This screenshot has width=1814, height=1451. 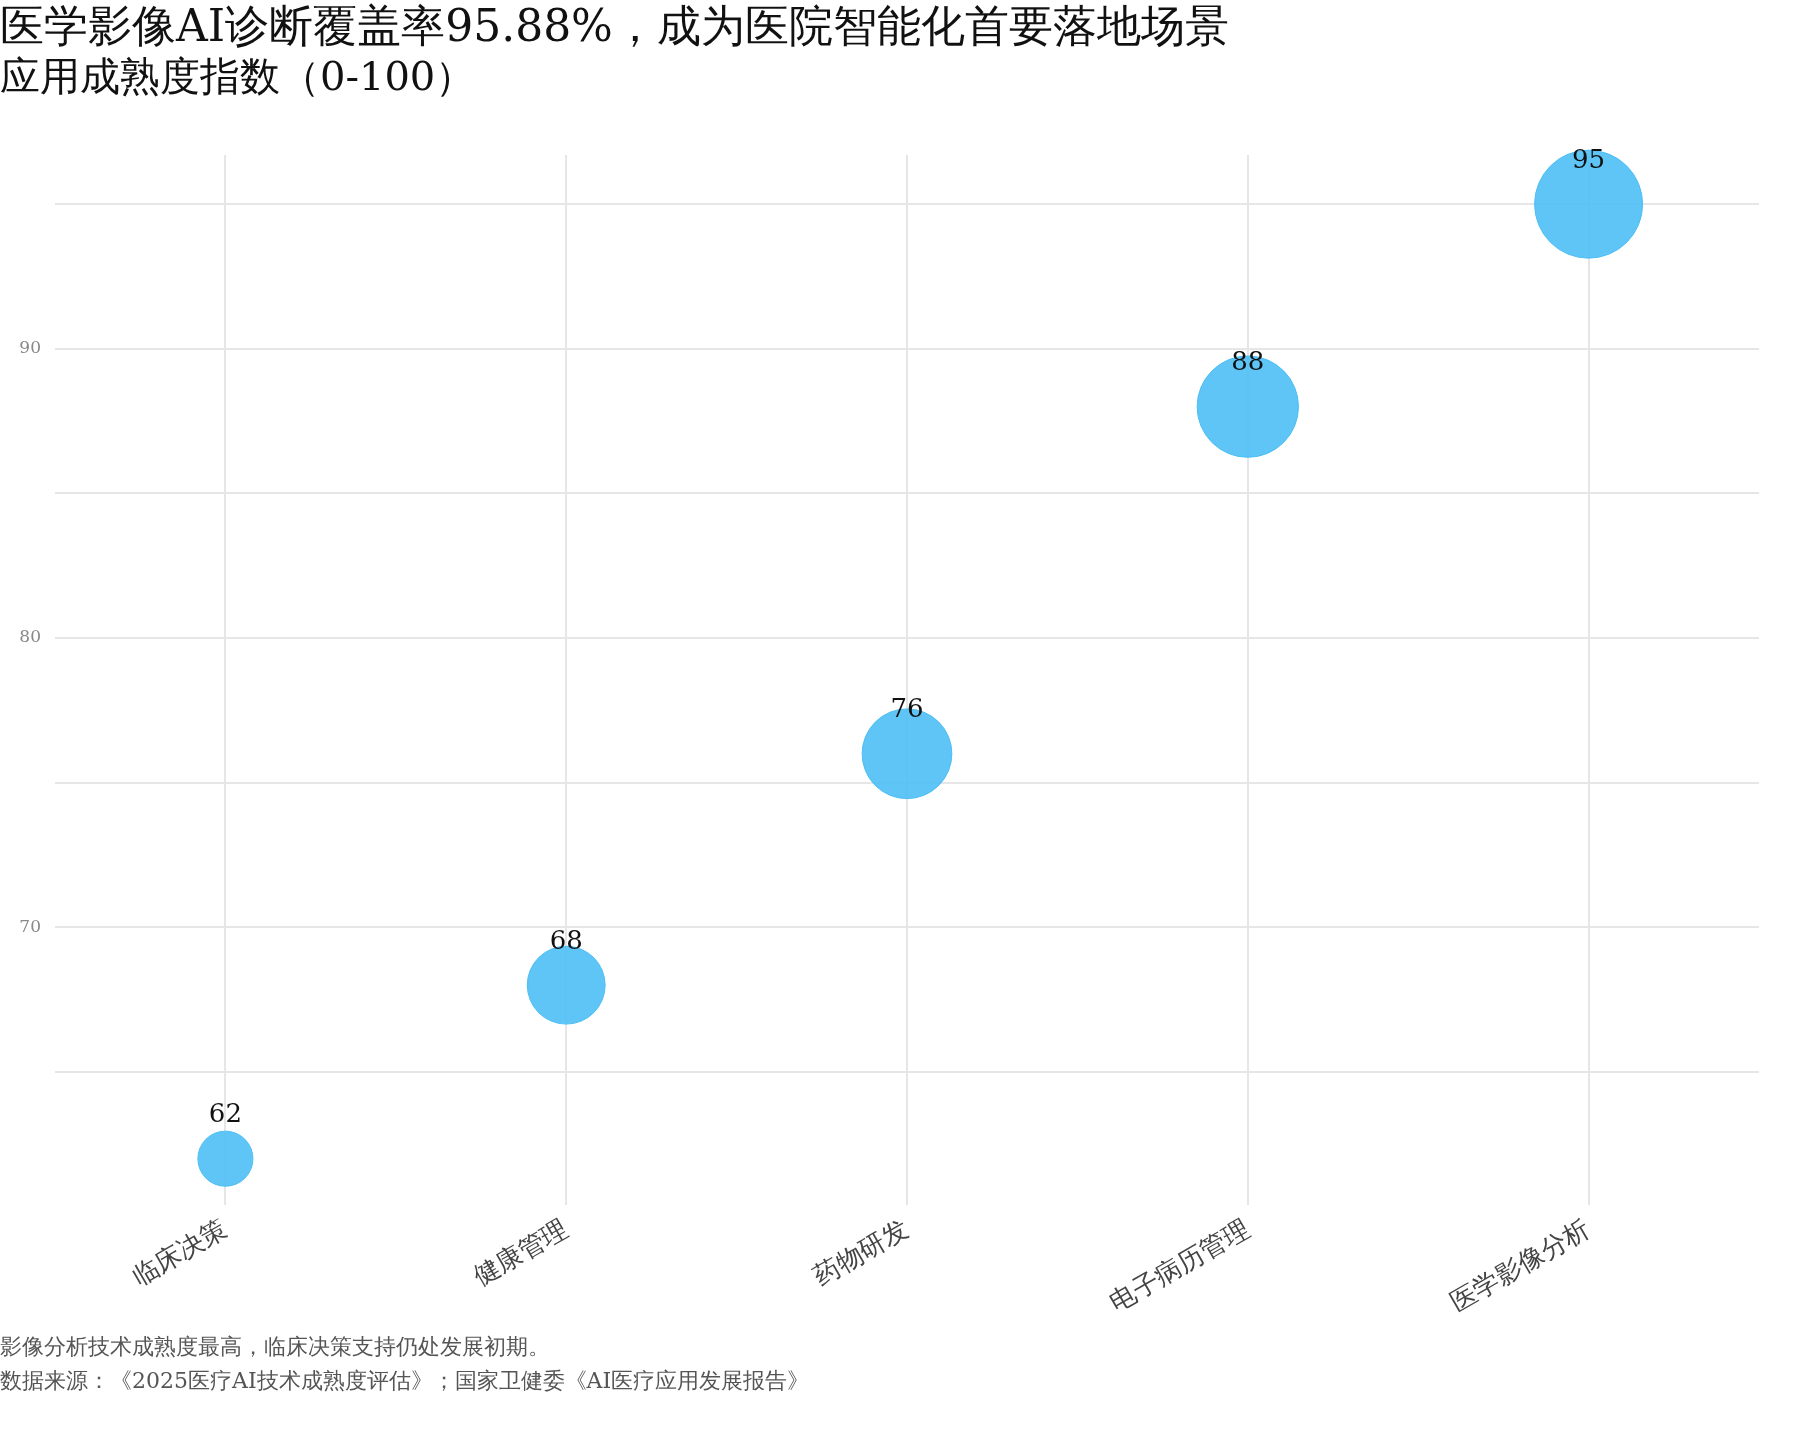 I want to click on chart-subtitle: 应用成熟度指数（0-100）, so click(x=238, y=76).